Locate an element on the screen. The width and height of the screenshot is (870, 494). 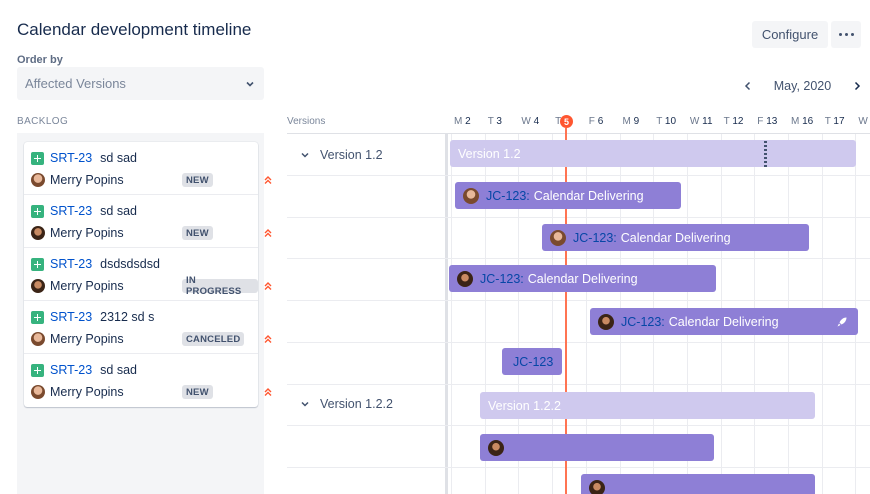
backlog-item-header: SRT-23 sd sad is located at coordinates (84, 158).